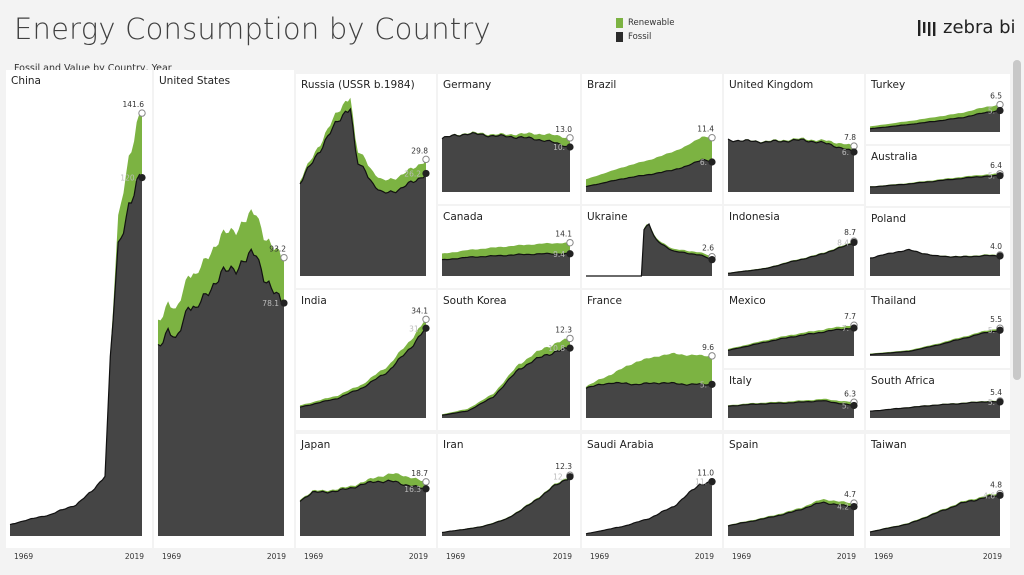  What do you see at coordinates (740, 381) in the screenshot?
I see `country-title-italy: Italy` at bounding box center [740, 381].